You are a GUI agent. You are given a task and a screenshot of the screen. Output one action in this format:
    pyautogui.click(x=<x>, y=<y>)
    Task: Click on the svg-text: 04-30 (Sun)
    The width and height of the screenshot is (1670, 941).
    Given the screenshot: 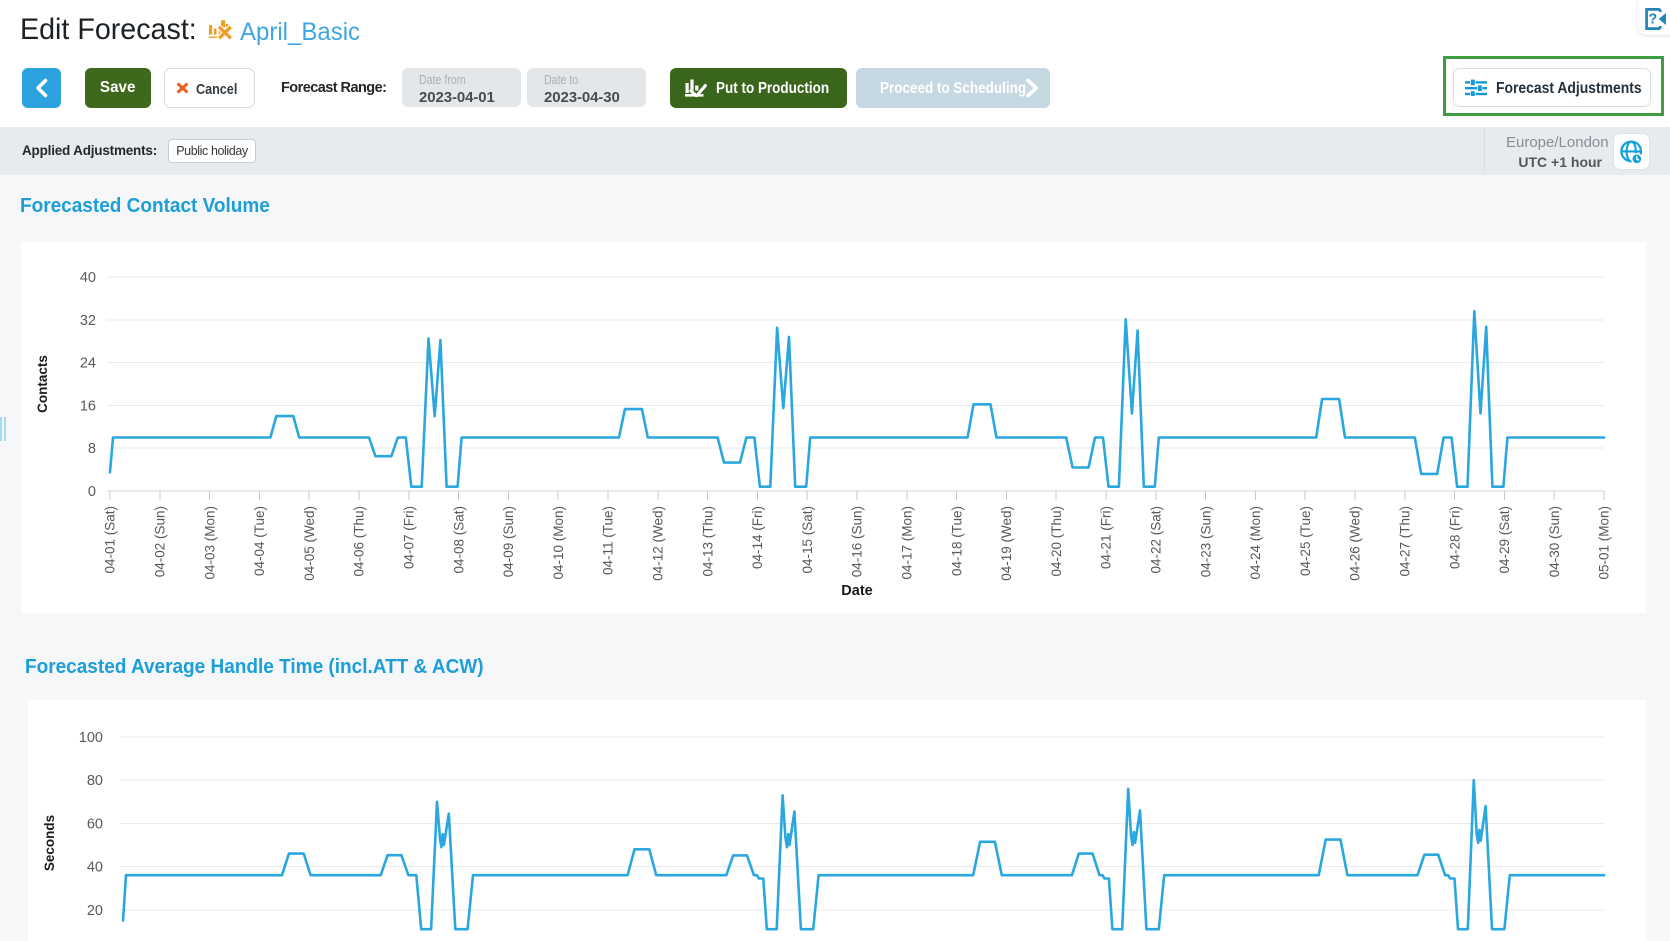 What is the action you would take?
    pyautogui.click(x=1554, y=541)
    